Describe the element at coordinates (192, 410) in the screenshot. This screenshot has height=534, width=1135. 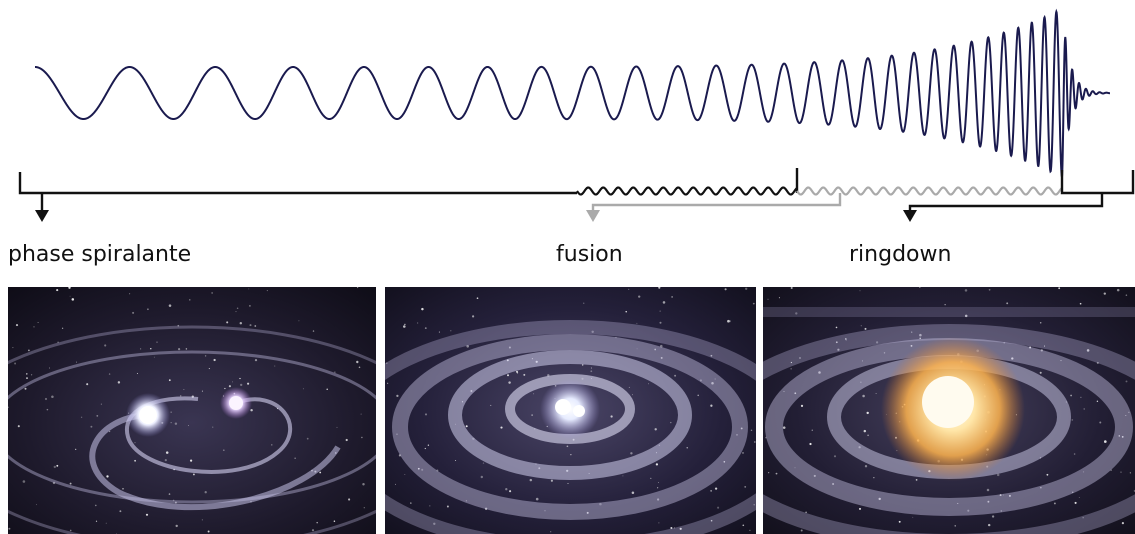
I see `inspiral-image` at that location.